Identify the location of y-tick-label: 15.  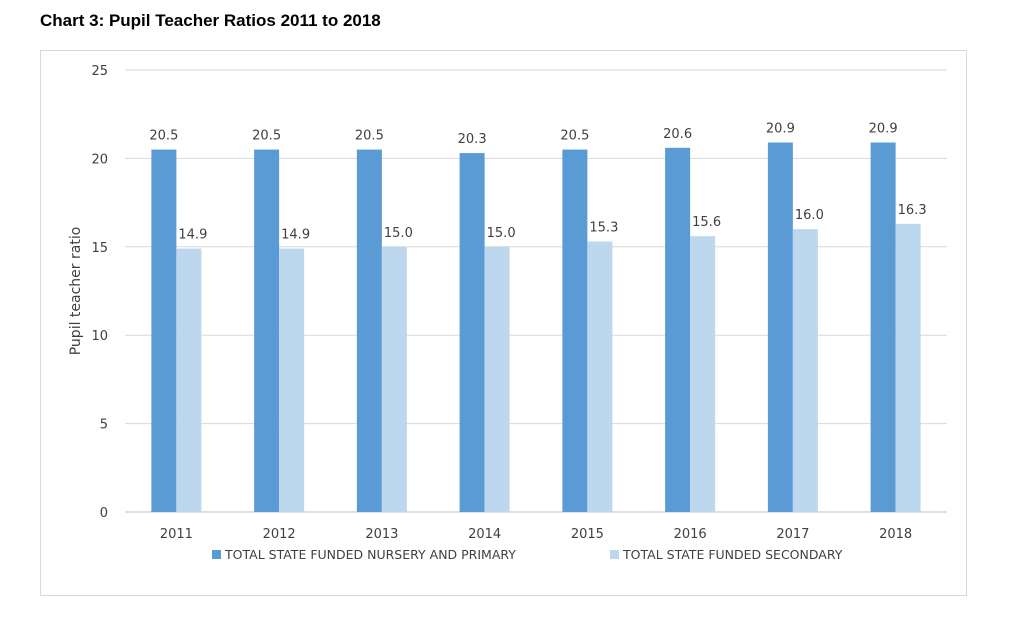
(99, 248).